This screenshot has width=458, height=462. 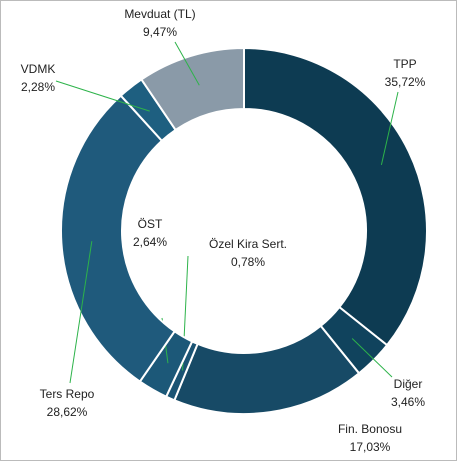 I want to click on value-label: 17,03%, so click(x=370, y=447).